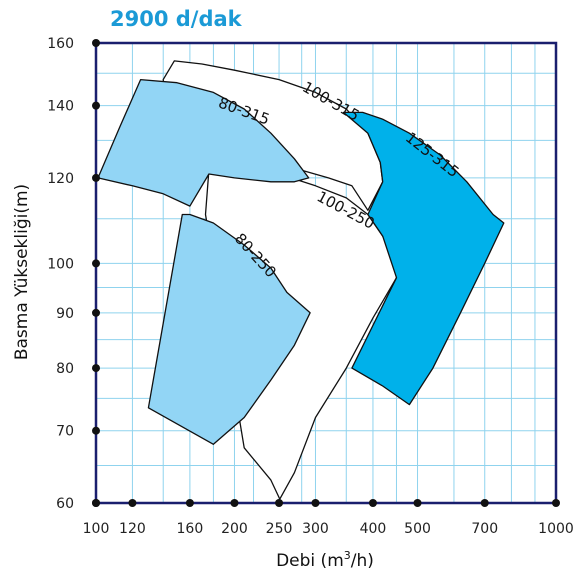  I want to click on x-tick-label-100: 100, so click(96, 529).